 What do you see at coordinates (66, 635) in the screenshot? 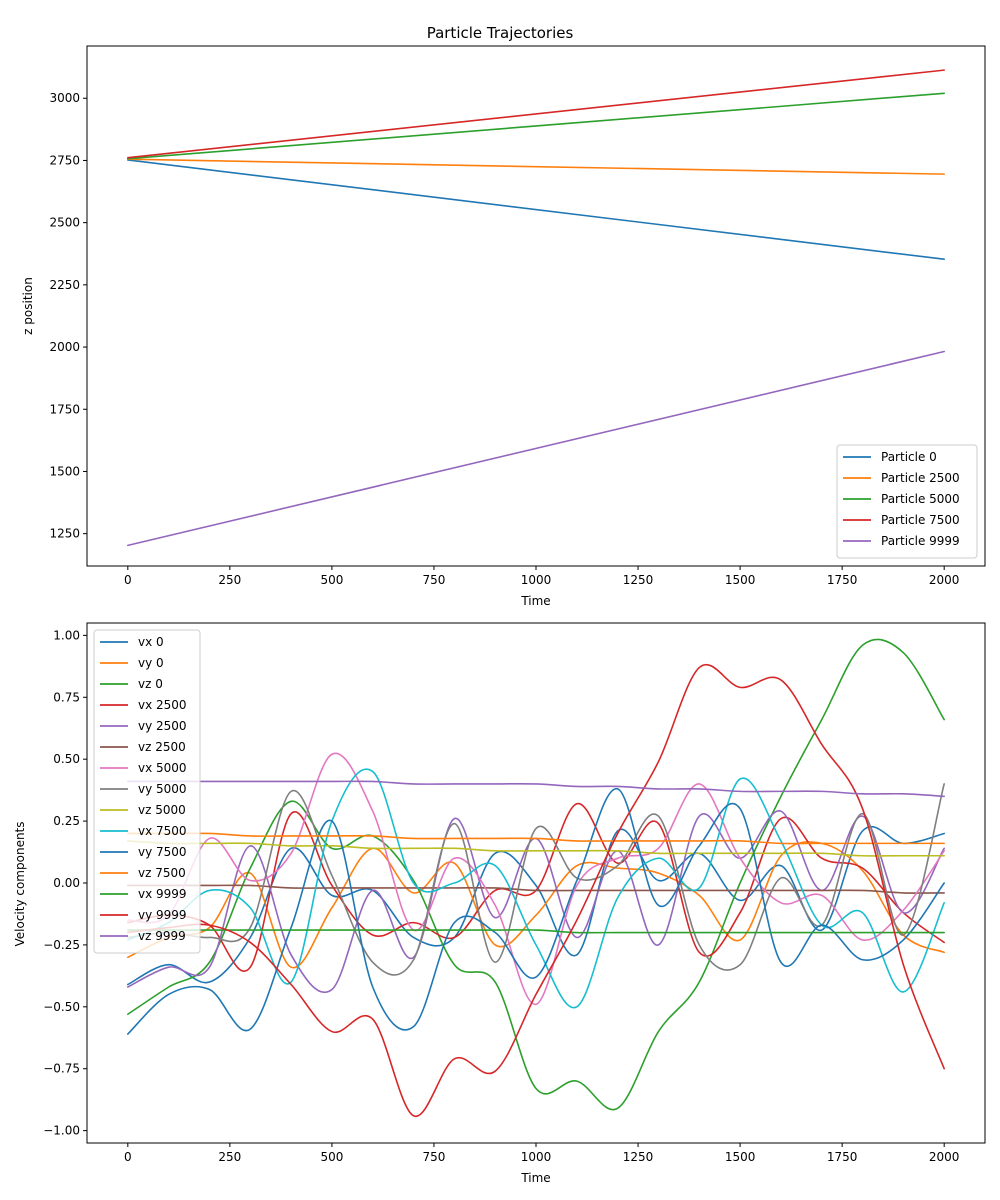
I see `y-tick-label: 1.00` at bounding box center [66, 635].